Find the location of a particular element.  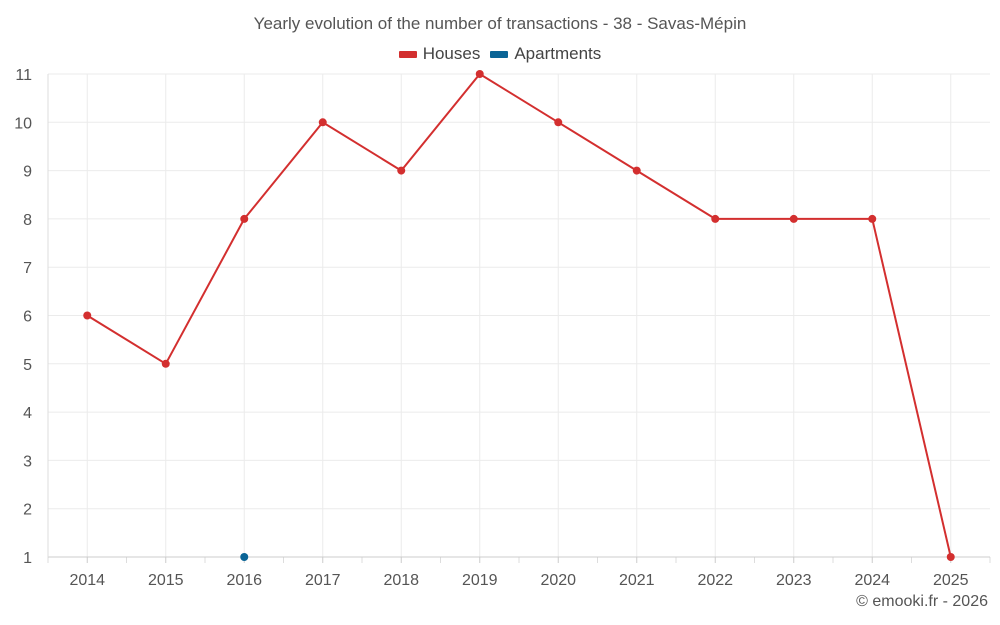

y-tick-label: 4 is located at coordinates (27, 413).